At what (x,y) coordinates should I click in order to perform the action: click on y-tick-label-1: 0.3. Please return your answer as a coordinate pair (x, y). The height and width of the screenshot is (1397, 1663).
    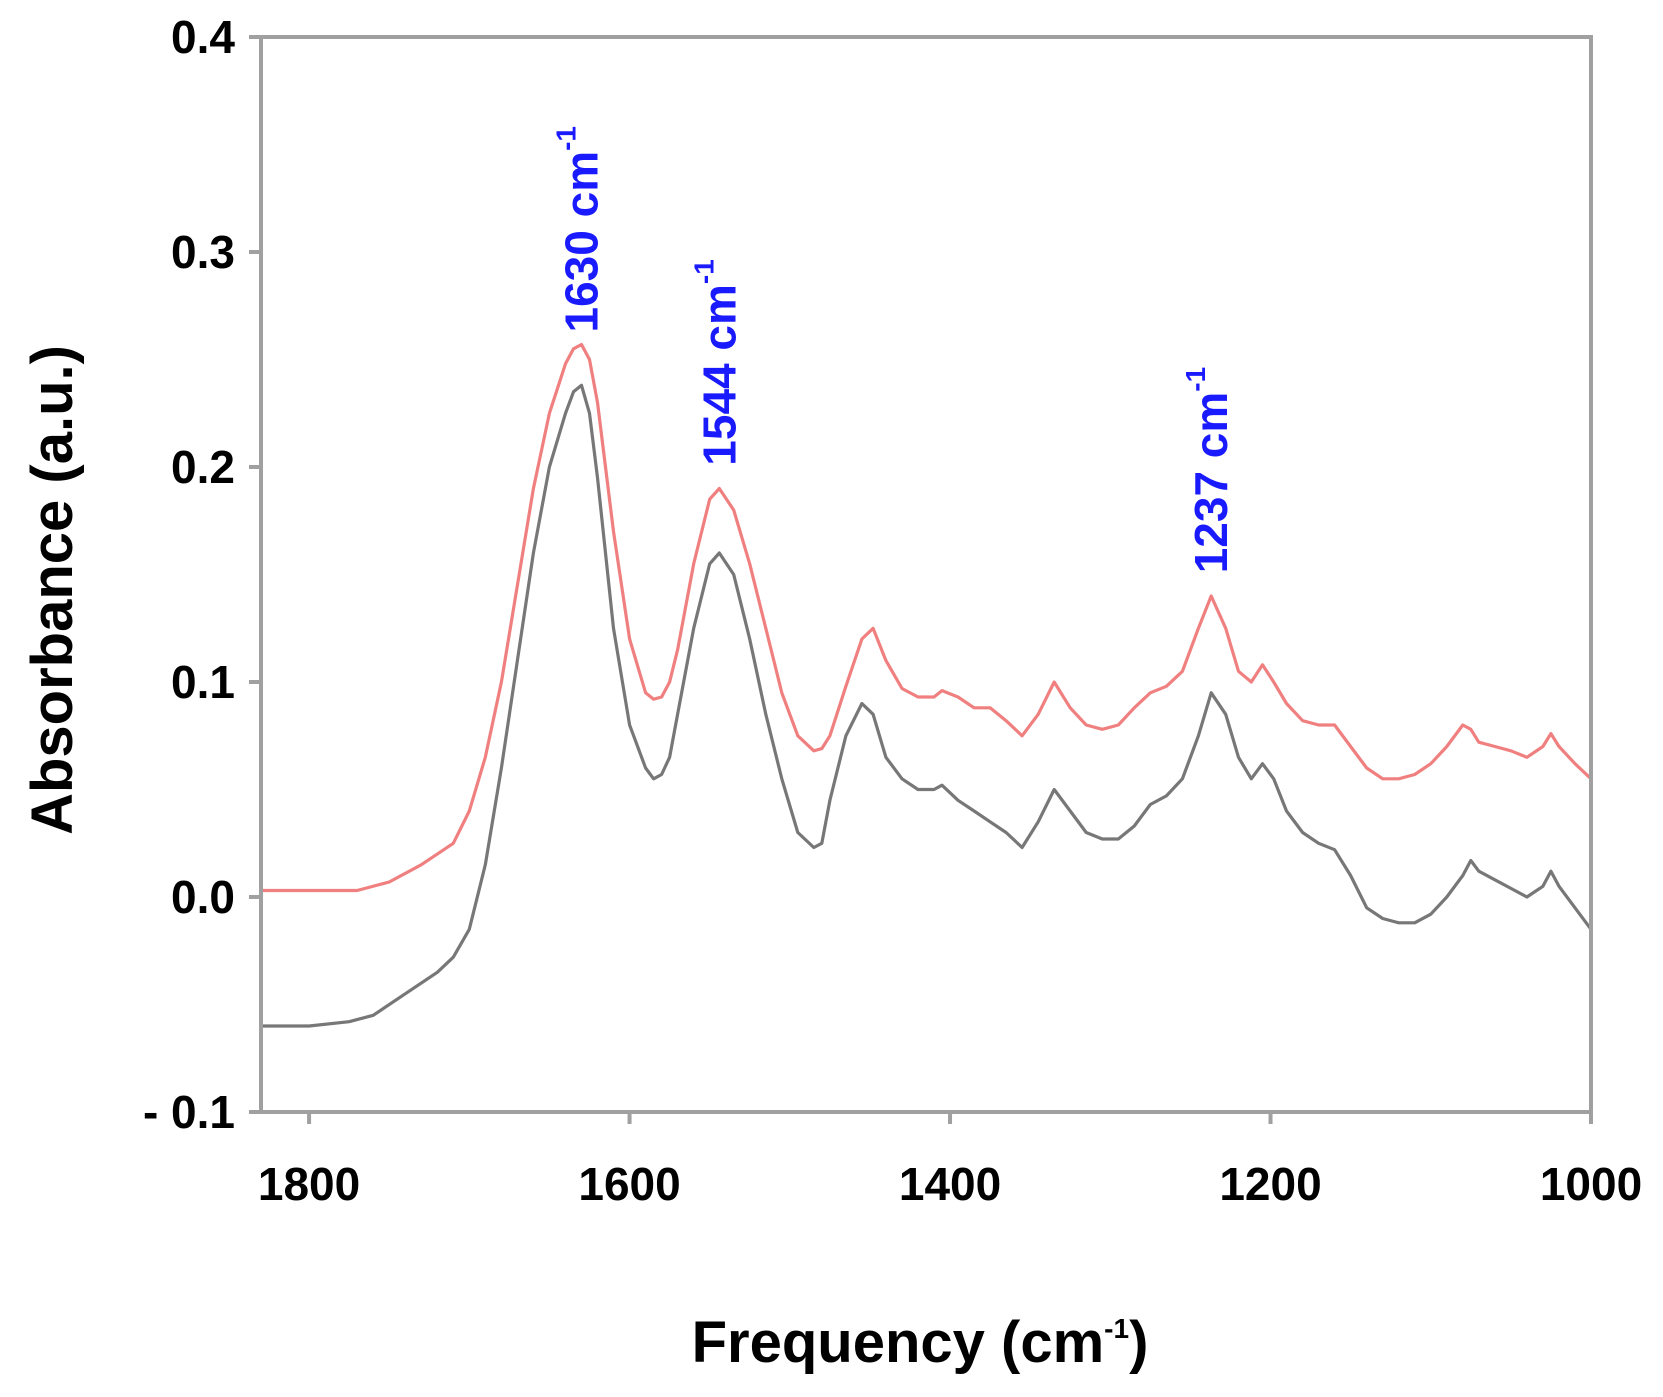
    Looking at the image, I should click on (203, 252).